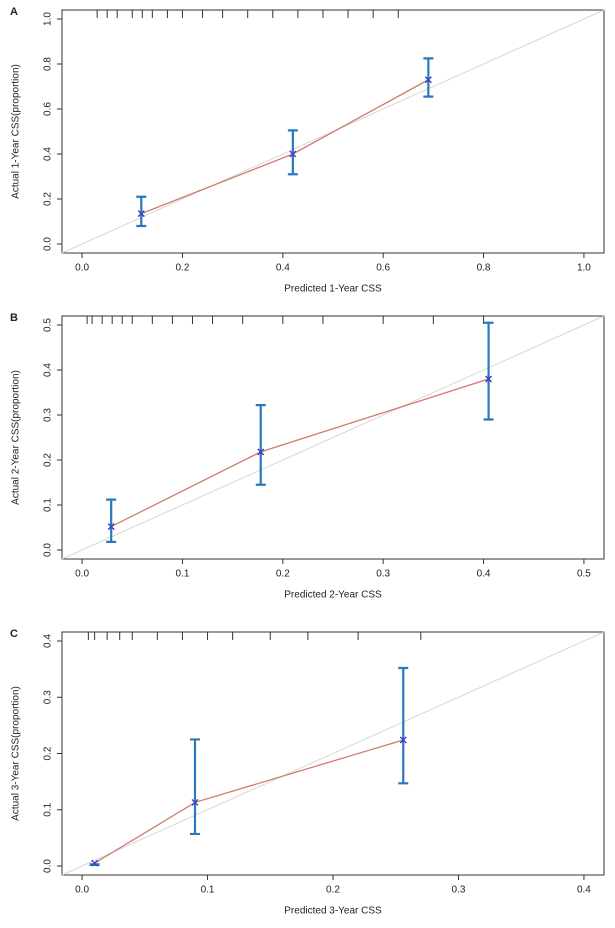 This screenshot has width=615, height=928. Describe the element at coordinates (14, 318) in the screenshot. I see `panel-label: B` at that location.